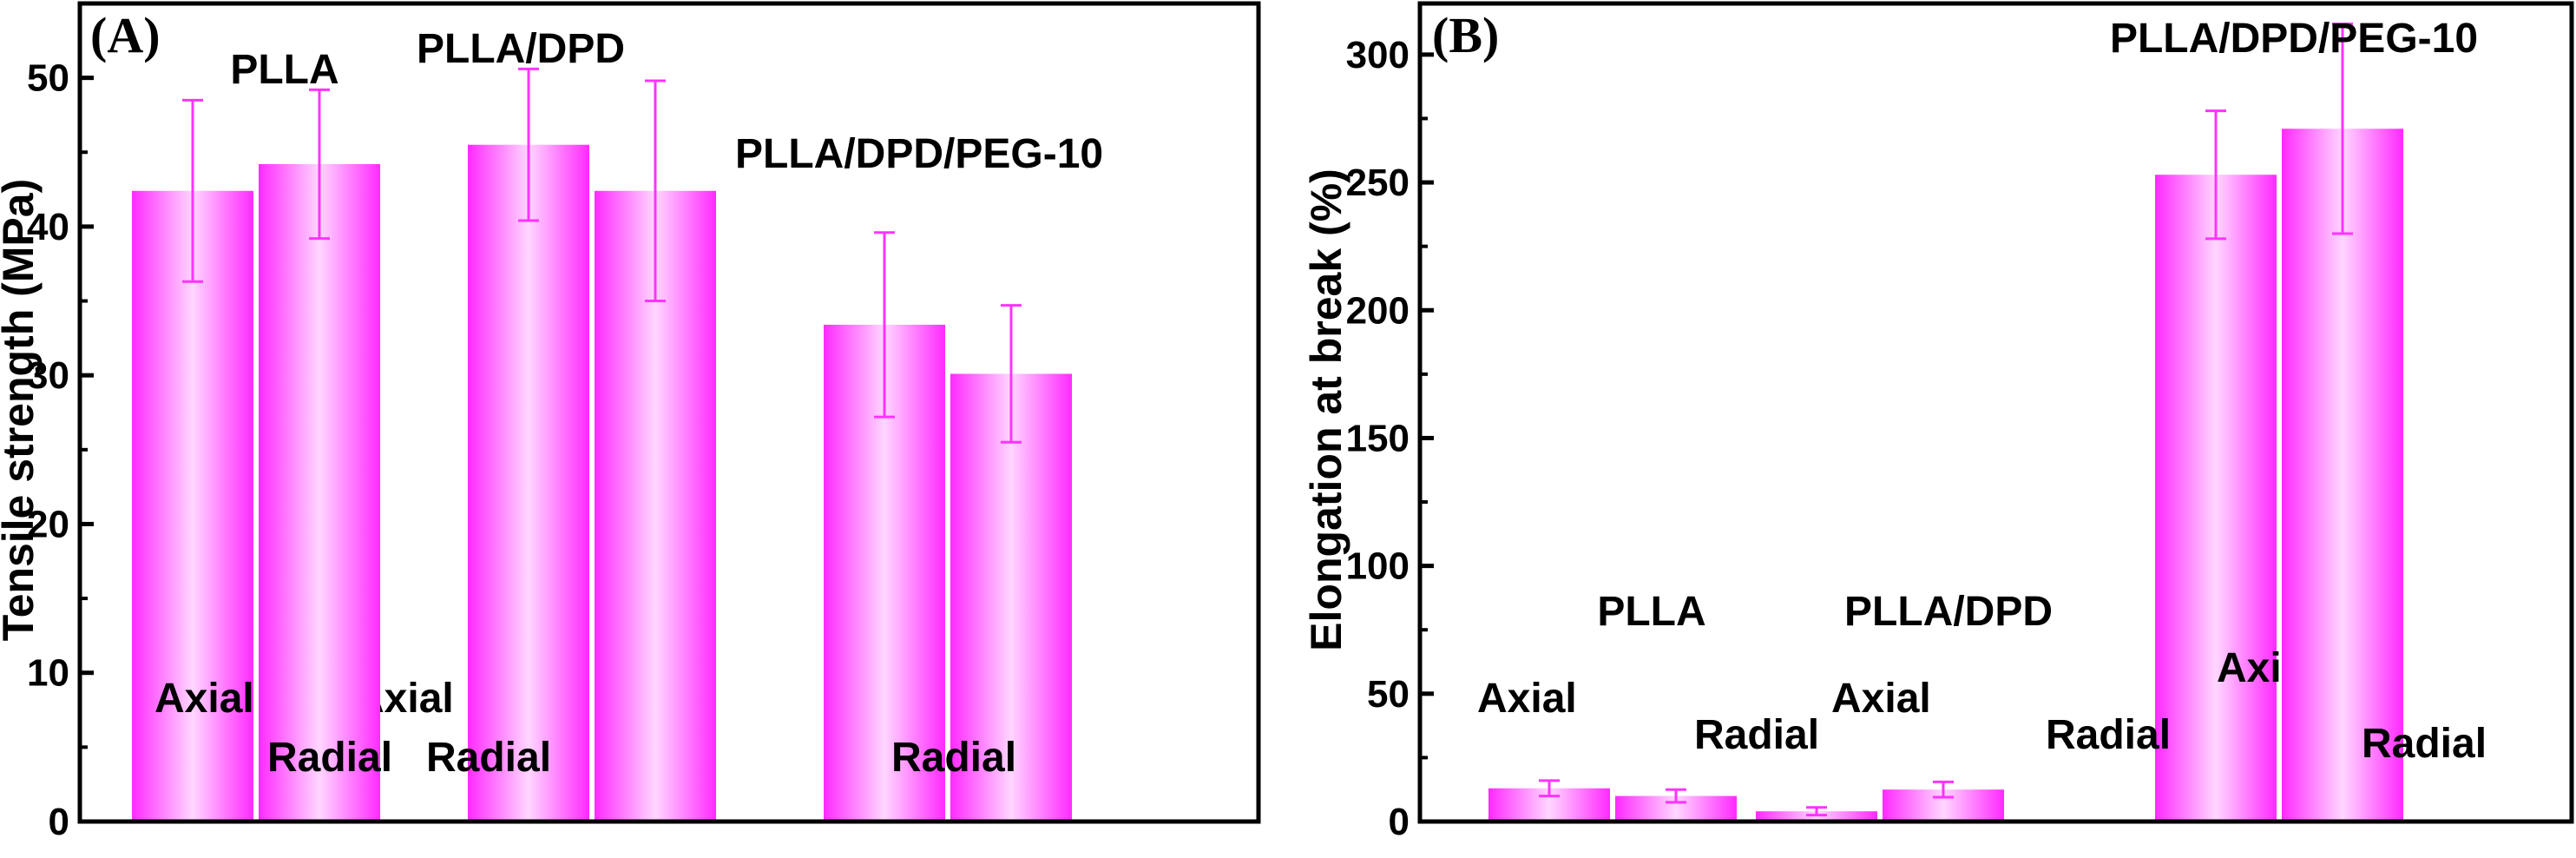 The width and height of the screenshot is (2576, 858). Describe the element at coordinates (48, 674) in the screenshot. I see `y-tick-label: 10` at that location.